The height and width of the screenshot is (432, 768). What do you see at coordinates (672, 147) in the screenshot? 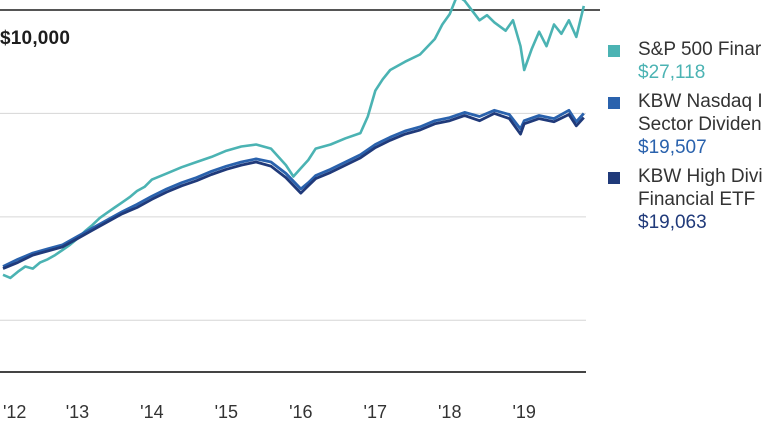
I see `legend-value-kbw-nasdaq: $19,507` at bounding box center [672, 147].